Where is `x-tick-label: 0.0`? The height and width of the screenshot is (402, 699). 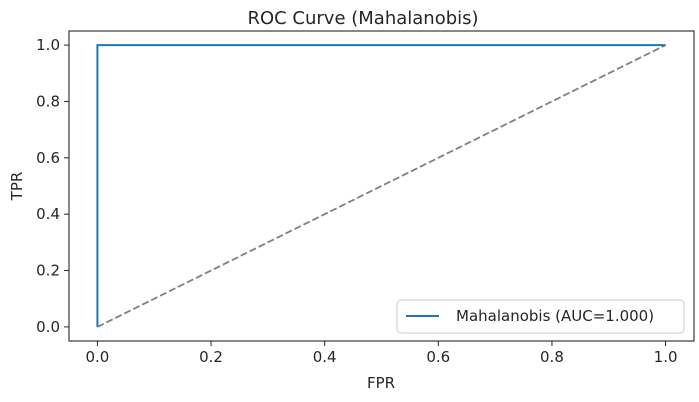 x-tick-label: 0.0 is located at coordinates (97, 357).